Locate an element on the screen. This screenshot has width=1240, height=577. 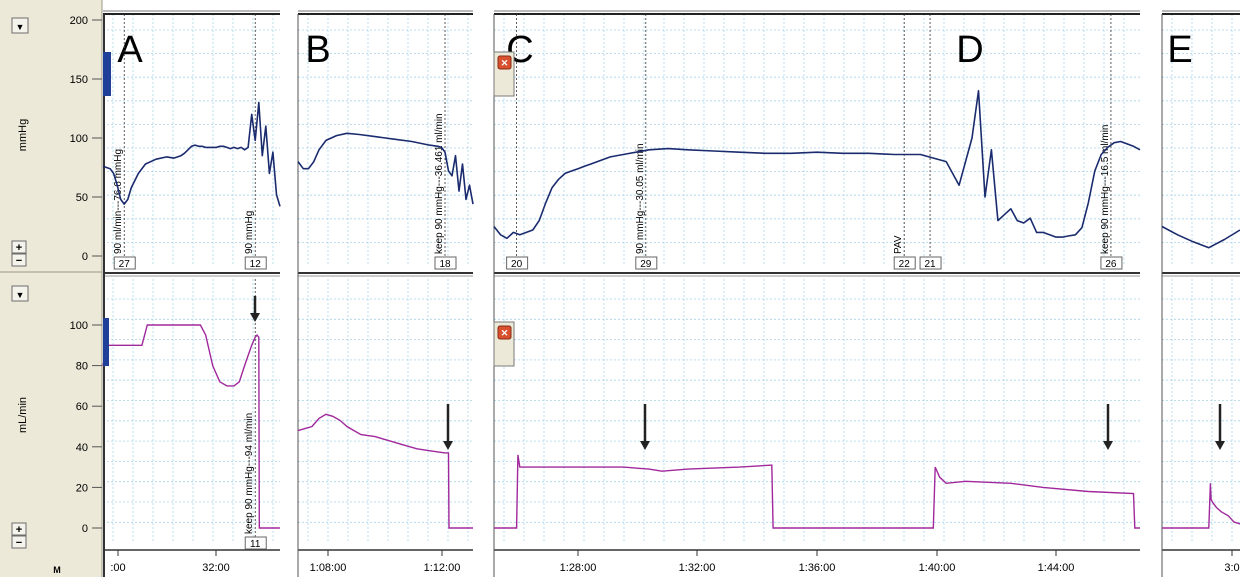
panel: 3:0 E is located at coordinates (1200, 293).